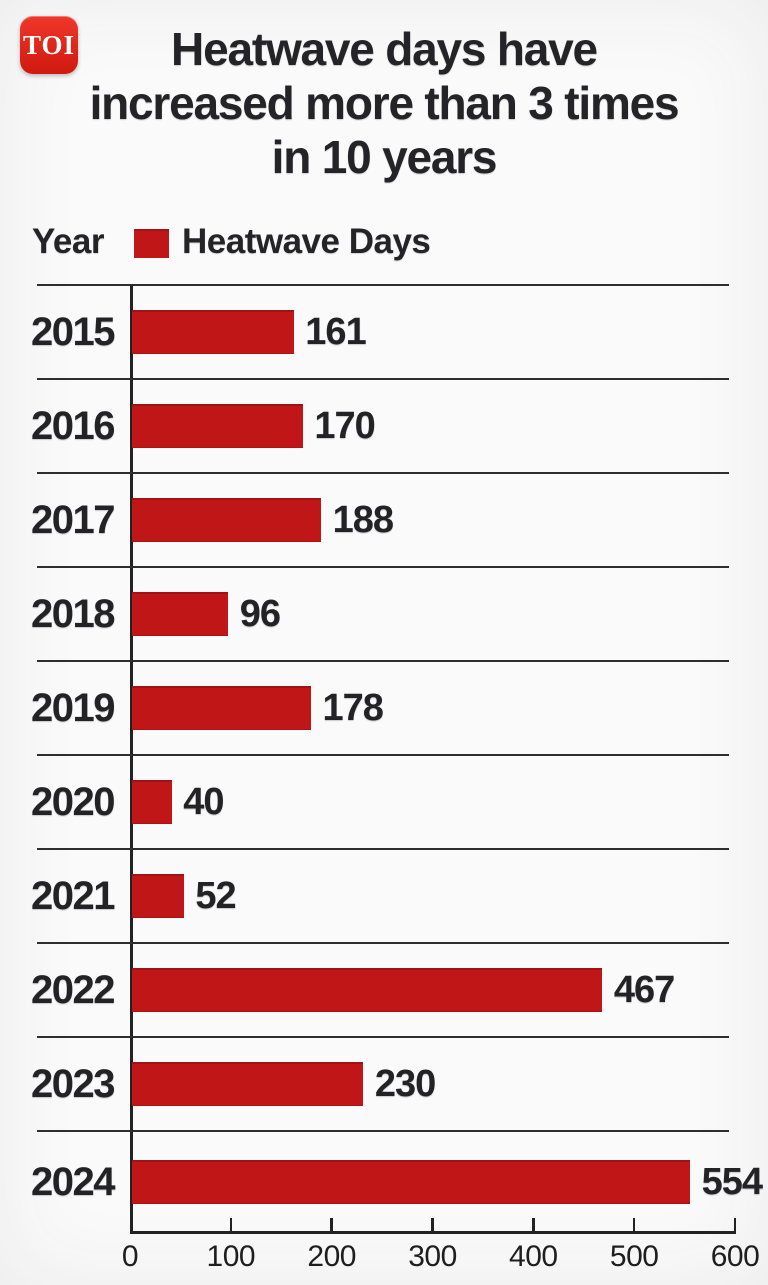 Image resolution: width=768 pixels, height=1285 pixels. I want to click on x-axis-tick-label: 600, so click(735, 1256).